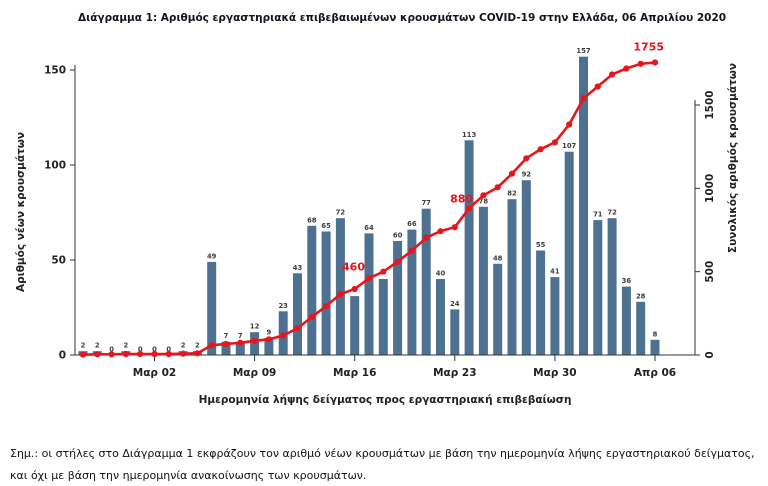  I want to click on svg-text: 65, so click(326, 226).